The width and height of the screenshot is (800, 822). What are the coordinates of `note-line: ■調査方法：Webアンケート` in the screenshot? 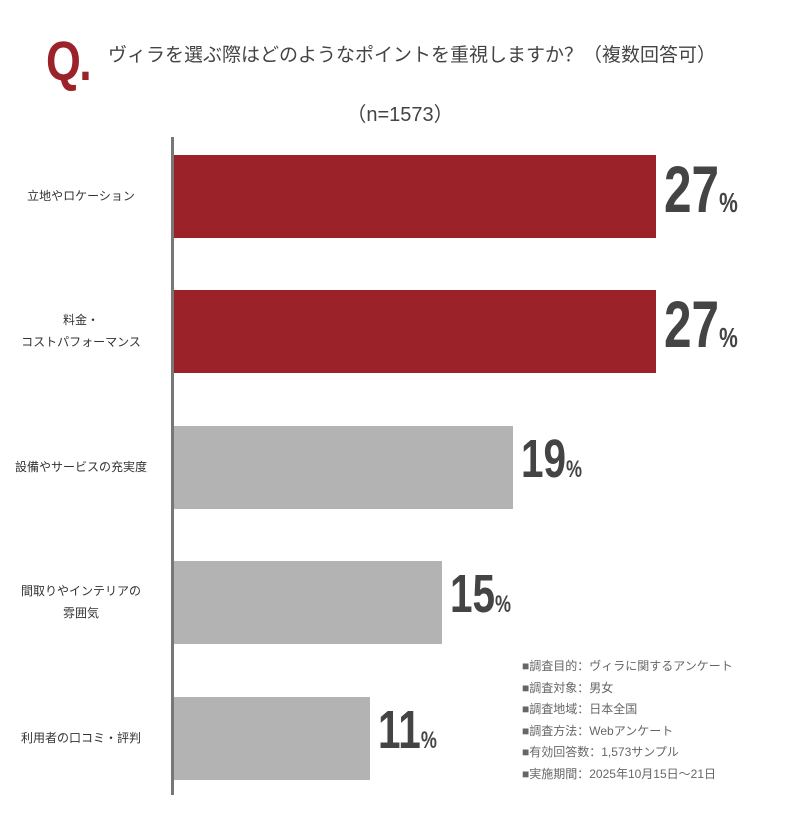 It's located at (598, 730).